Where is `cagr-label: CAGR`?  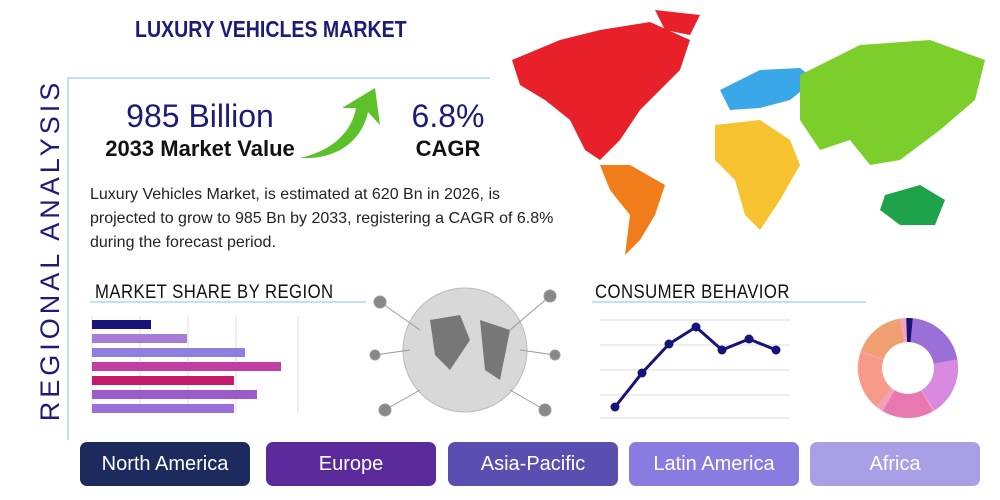
cagr-label: CAGR is located at coordinates (448, 148).